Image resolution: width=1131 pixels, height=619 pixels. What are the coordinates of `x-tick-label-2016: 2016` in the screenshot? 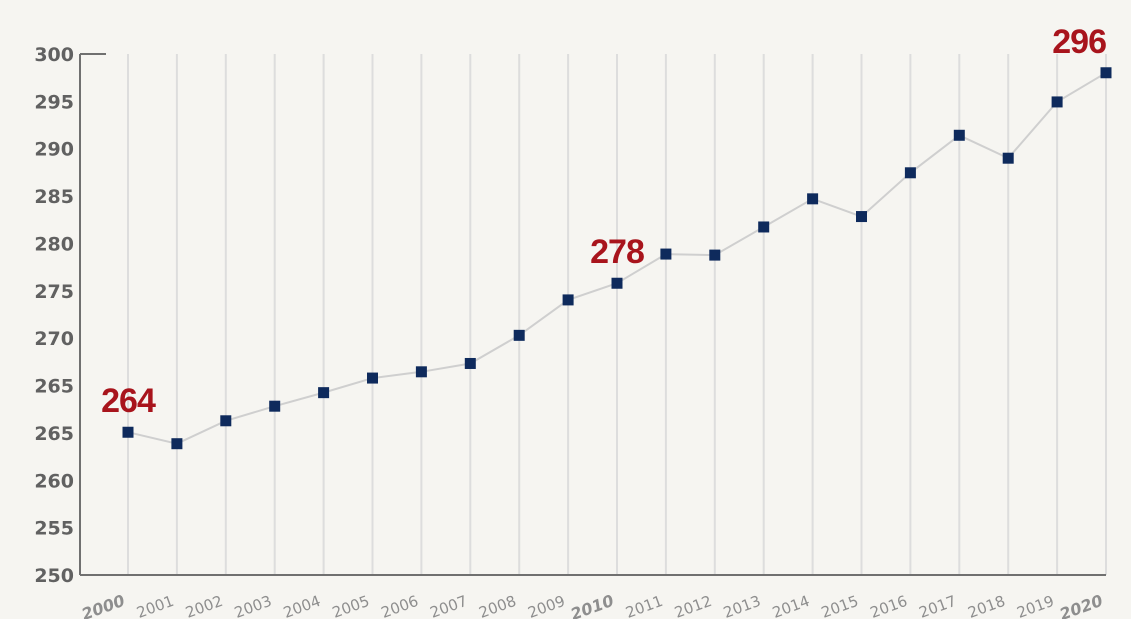 It's located at (889, 605).